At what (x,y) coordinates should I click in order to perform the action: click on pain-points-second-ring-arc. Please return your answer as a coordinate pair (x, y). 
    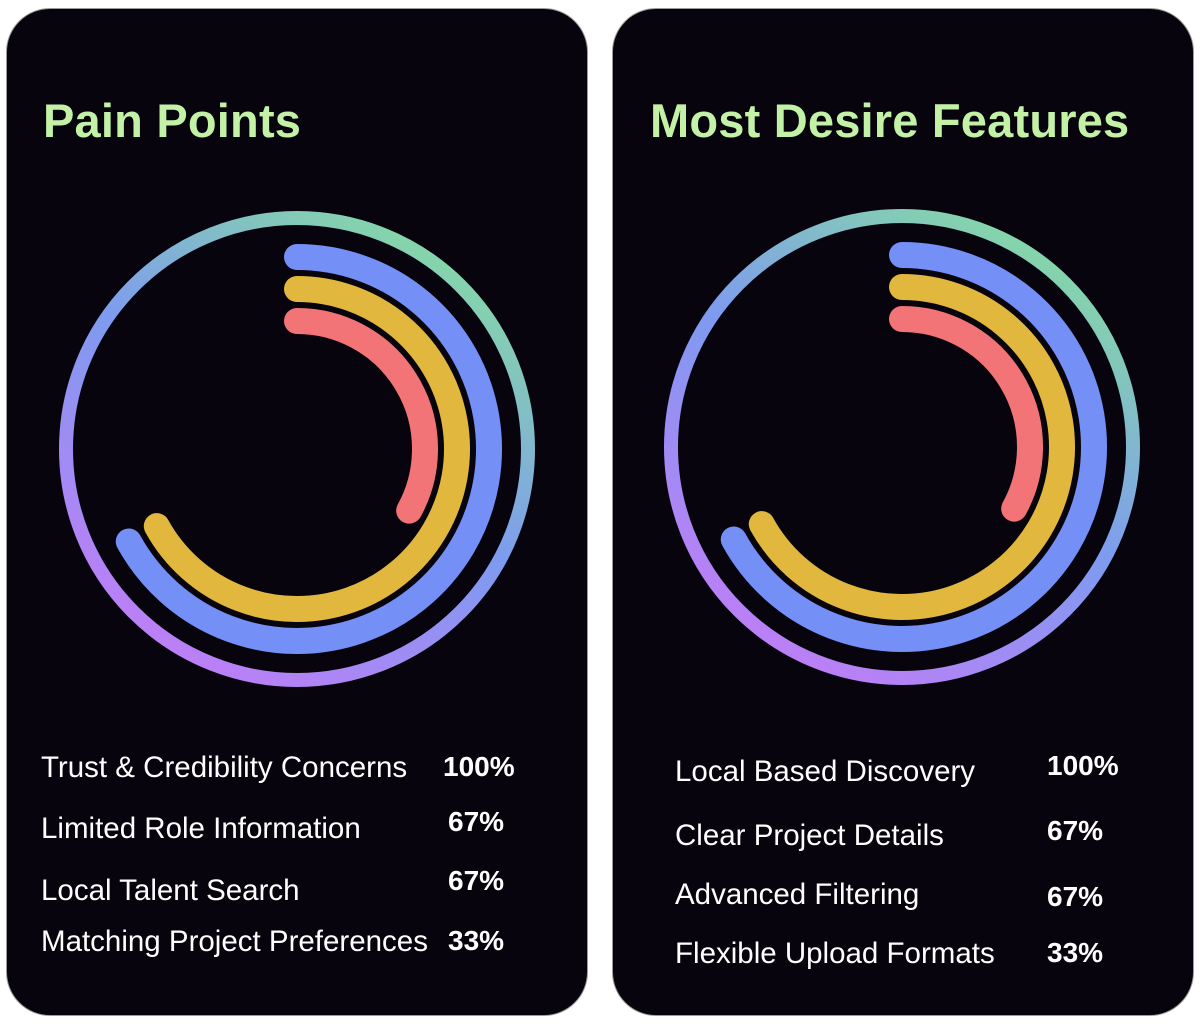
    Looking at the image, I should click on (308, 449).